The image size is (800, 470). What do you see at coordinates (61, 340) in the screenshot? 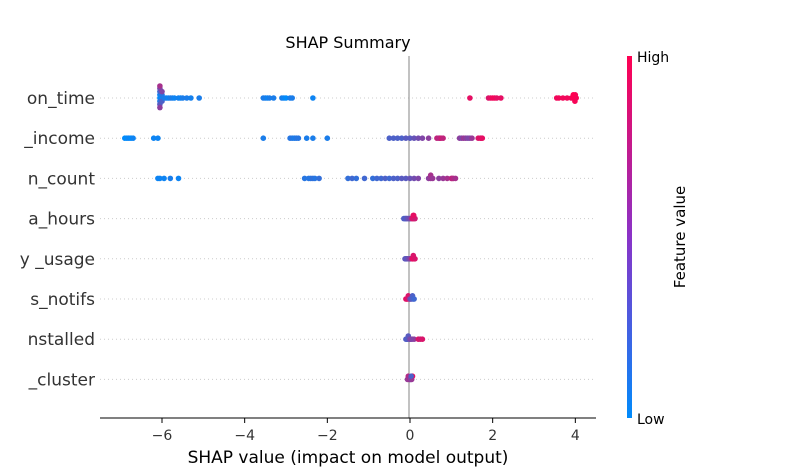
I see `feature-label: nstalled` at bounding box center [61, 340].